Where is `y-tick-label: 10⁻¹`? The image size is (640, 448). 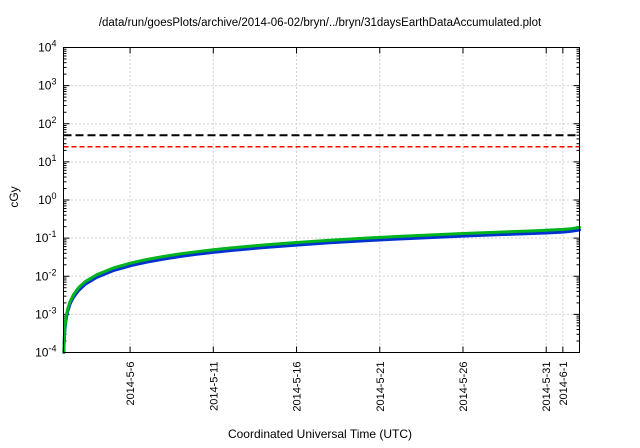
y-tick-label: 10⁻¹ is located at coordinates (45, 237).